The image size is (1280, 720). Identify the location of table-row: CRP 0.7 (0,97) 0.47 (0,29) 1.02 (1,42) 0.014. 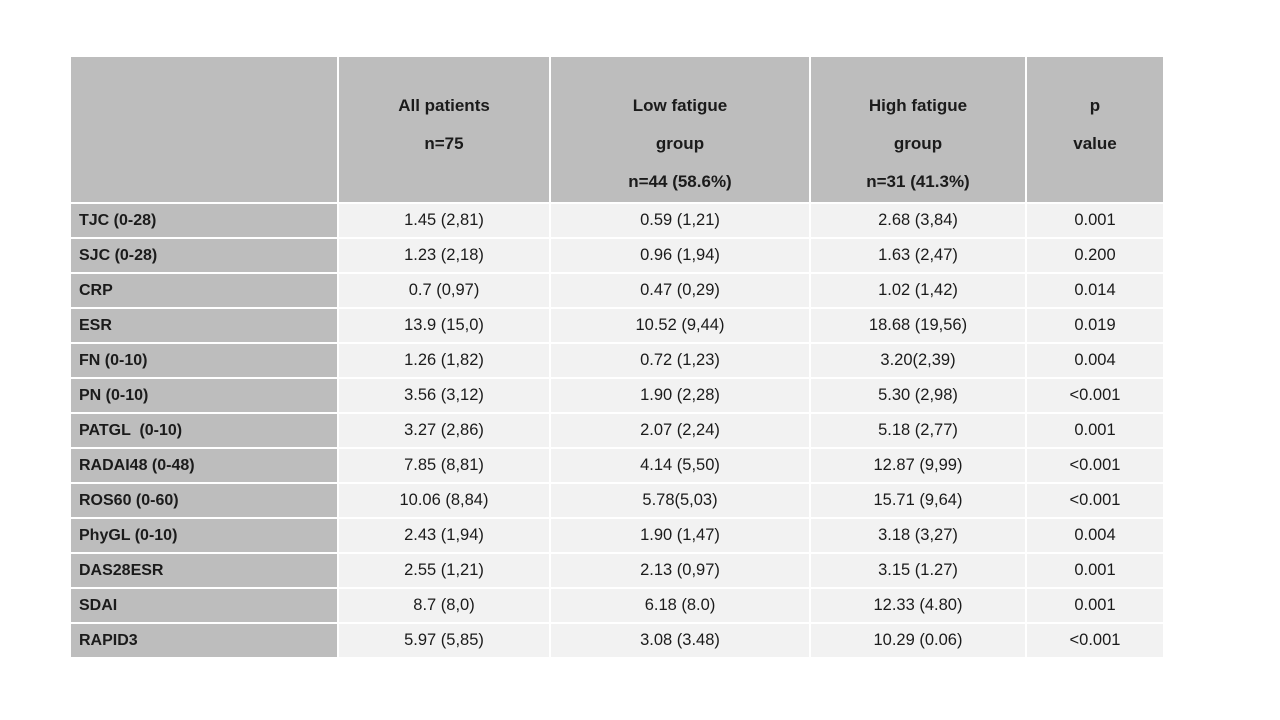
(617, 290).